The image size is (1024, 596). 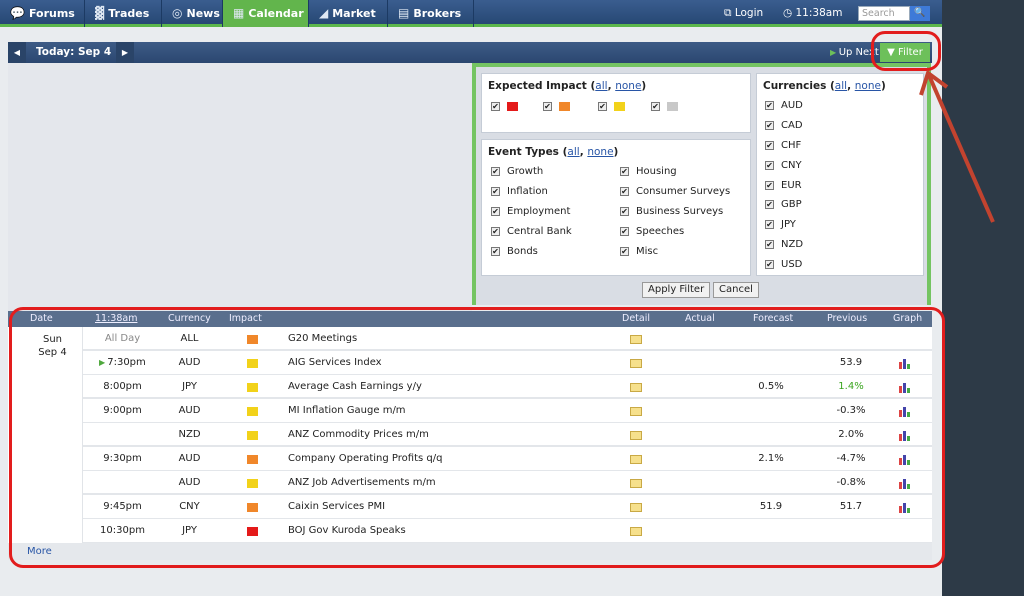 I want to click on impact-low-checkbox: ✔, so click(x=611, y=106).